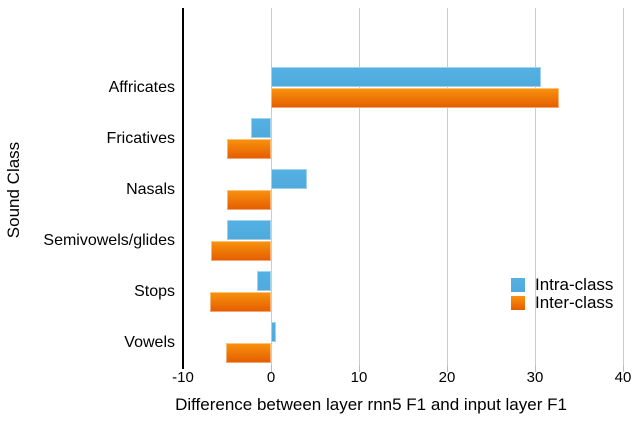  What do you see at coordinates (149, 342) in the screenshot?
I see `category-label-vowels: Vowels` at bounding box center [149, 342].